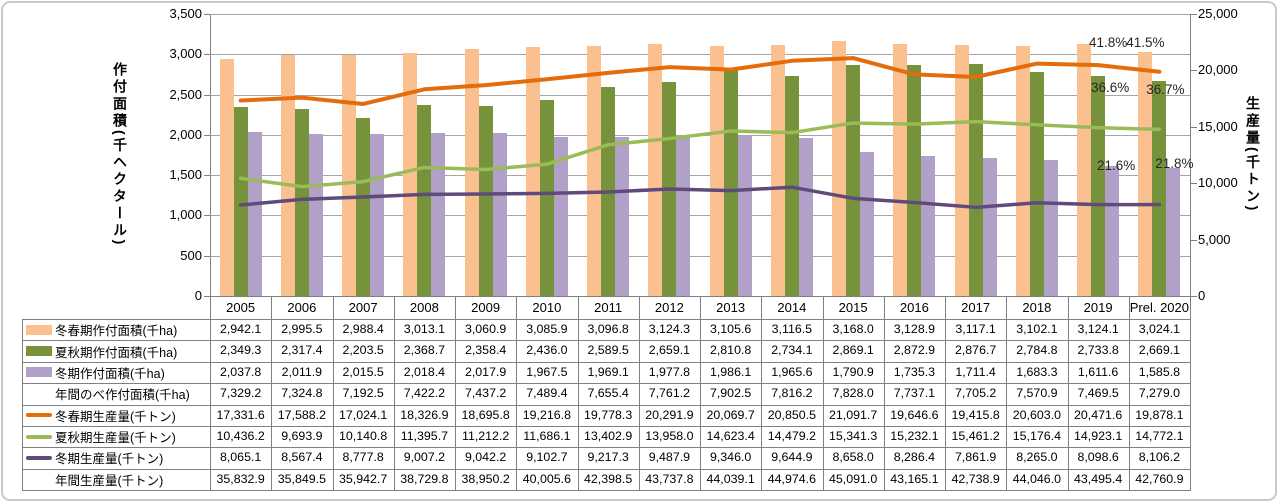  What do you see at coordinates (301, 414) in the screenshot?
I see `table-cell: 17,588.2` at bounding box center [301, 414].